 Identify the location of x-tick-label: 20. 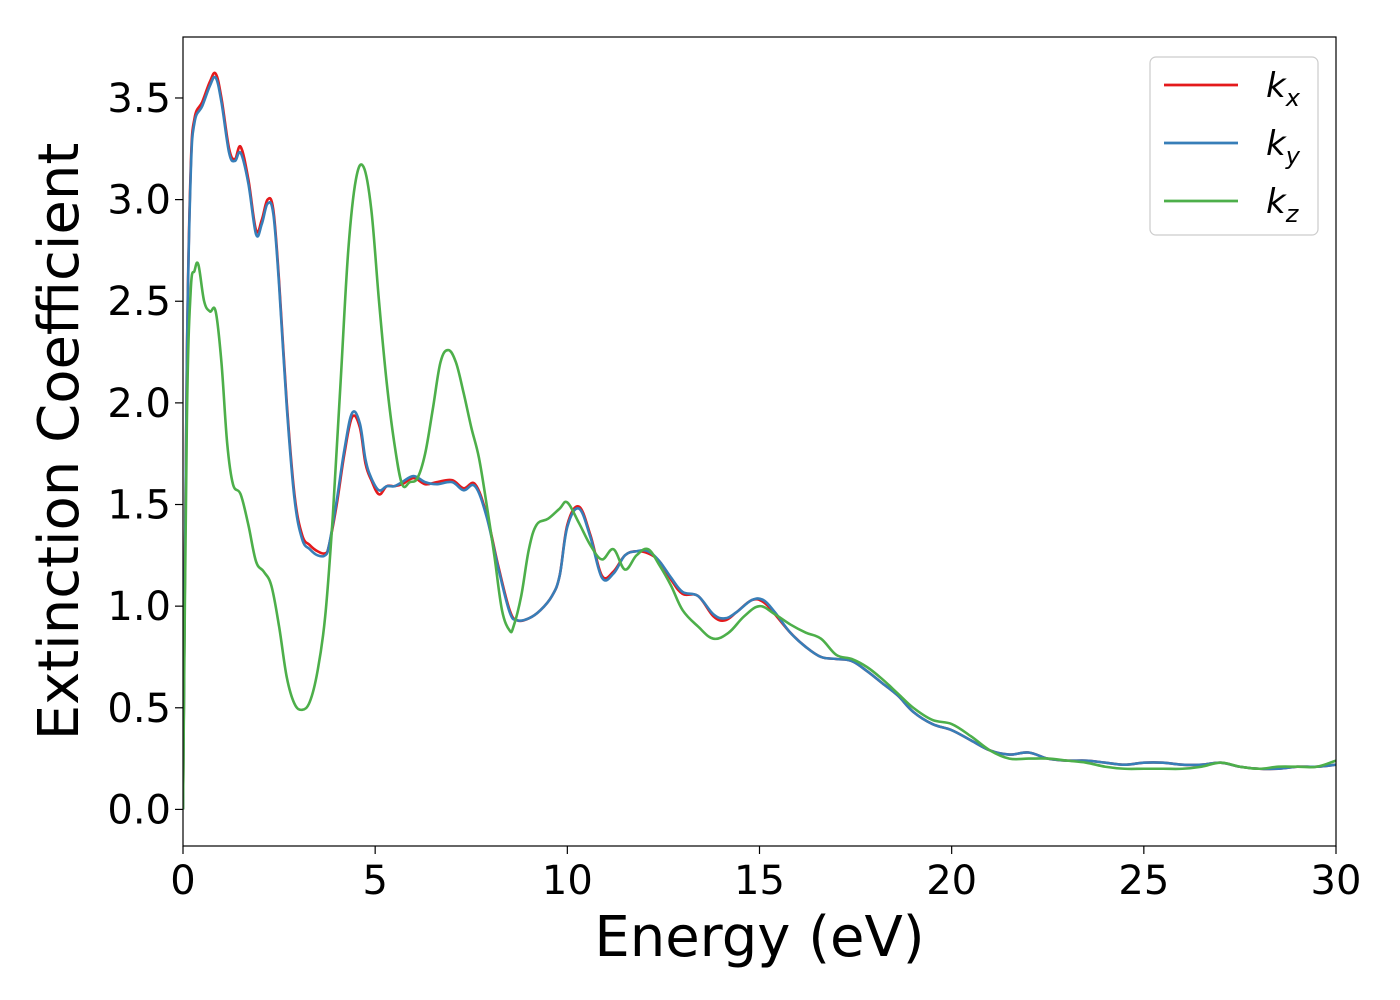
(951, 881).